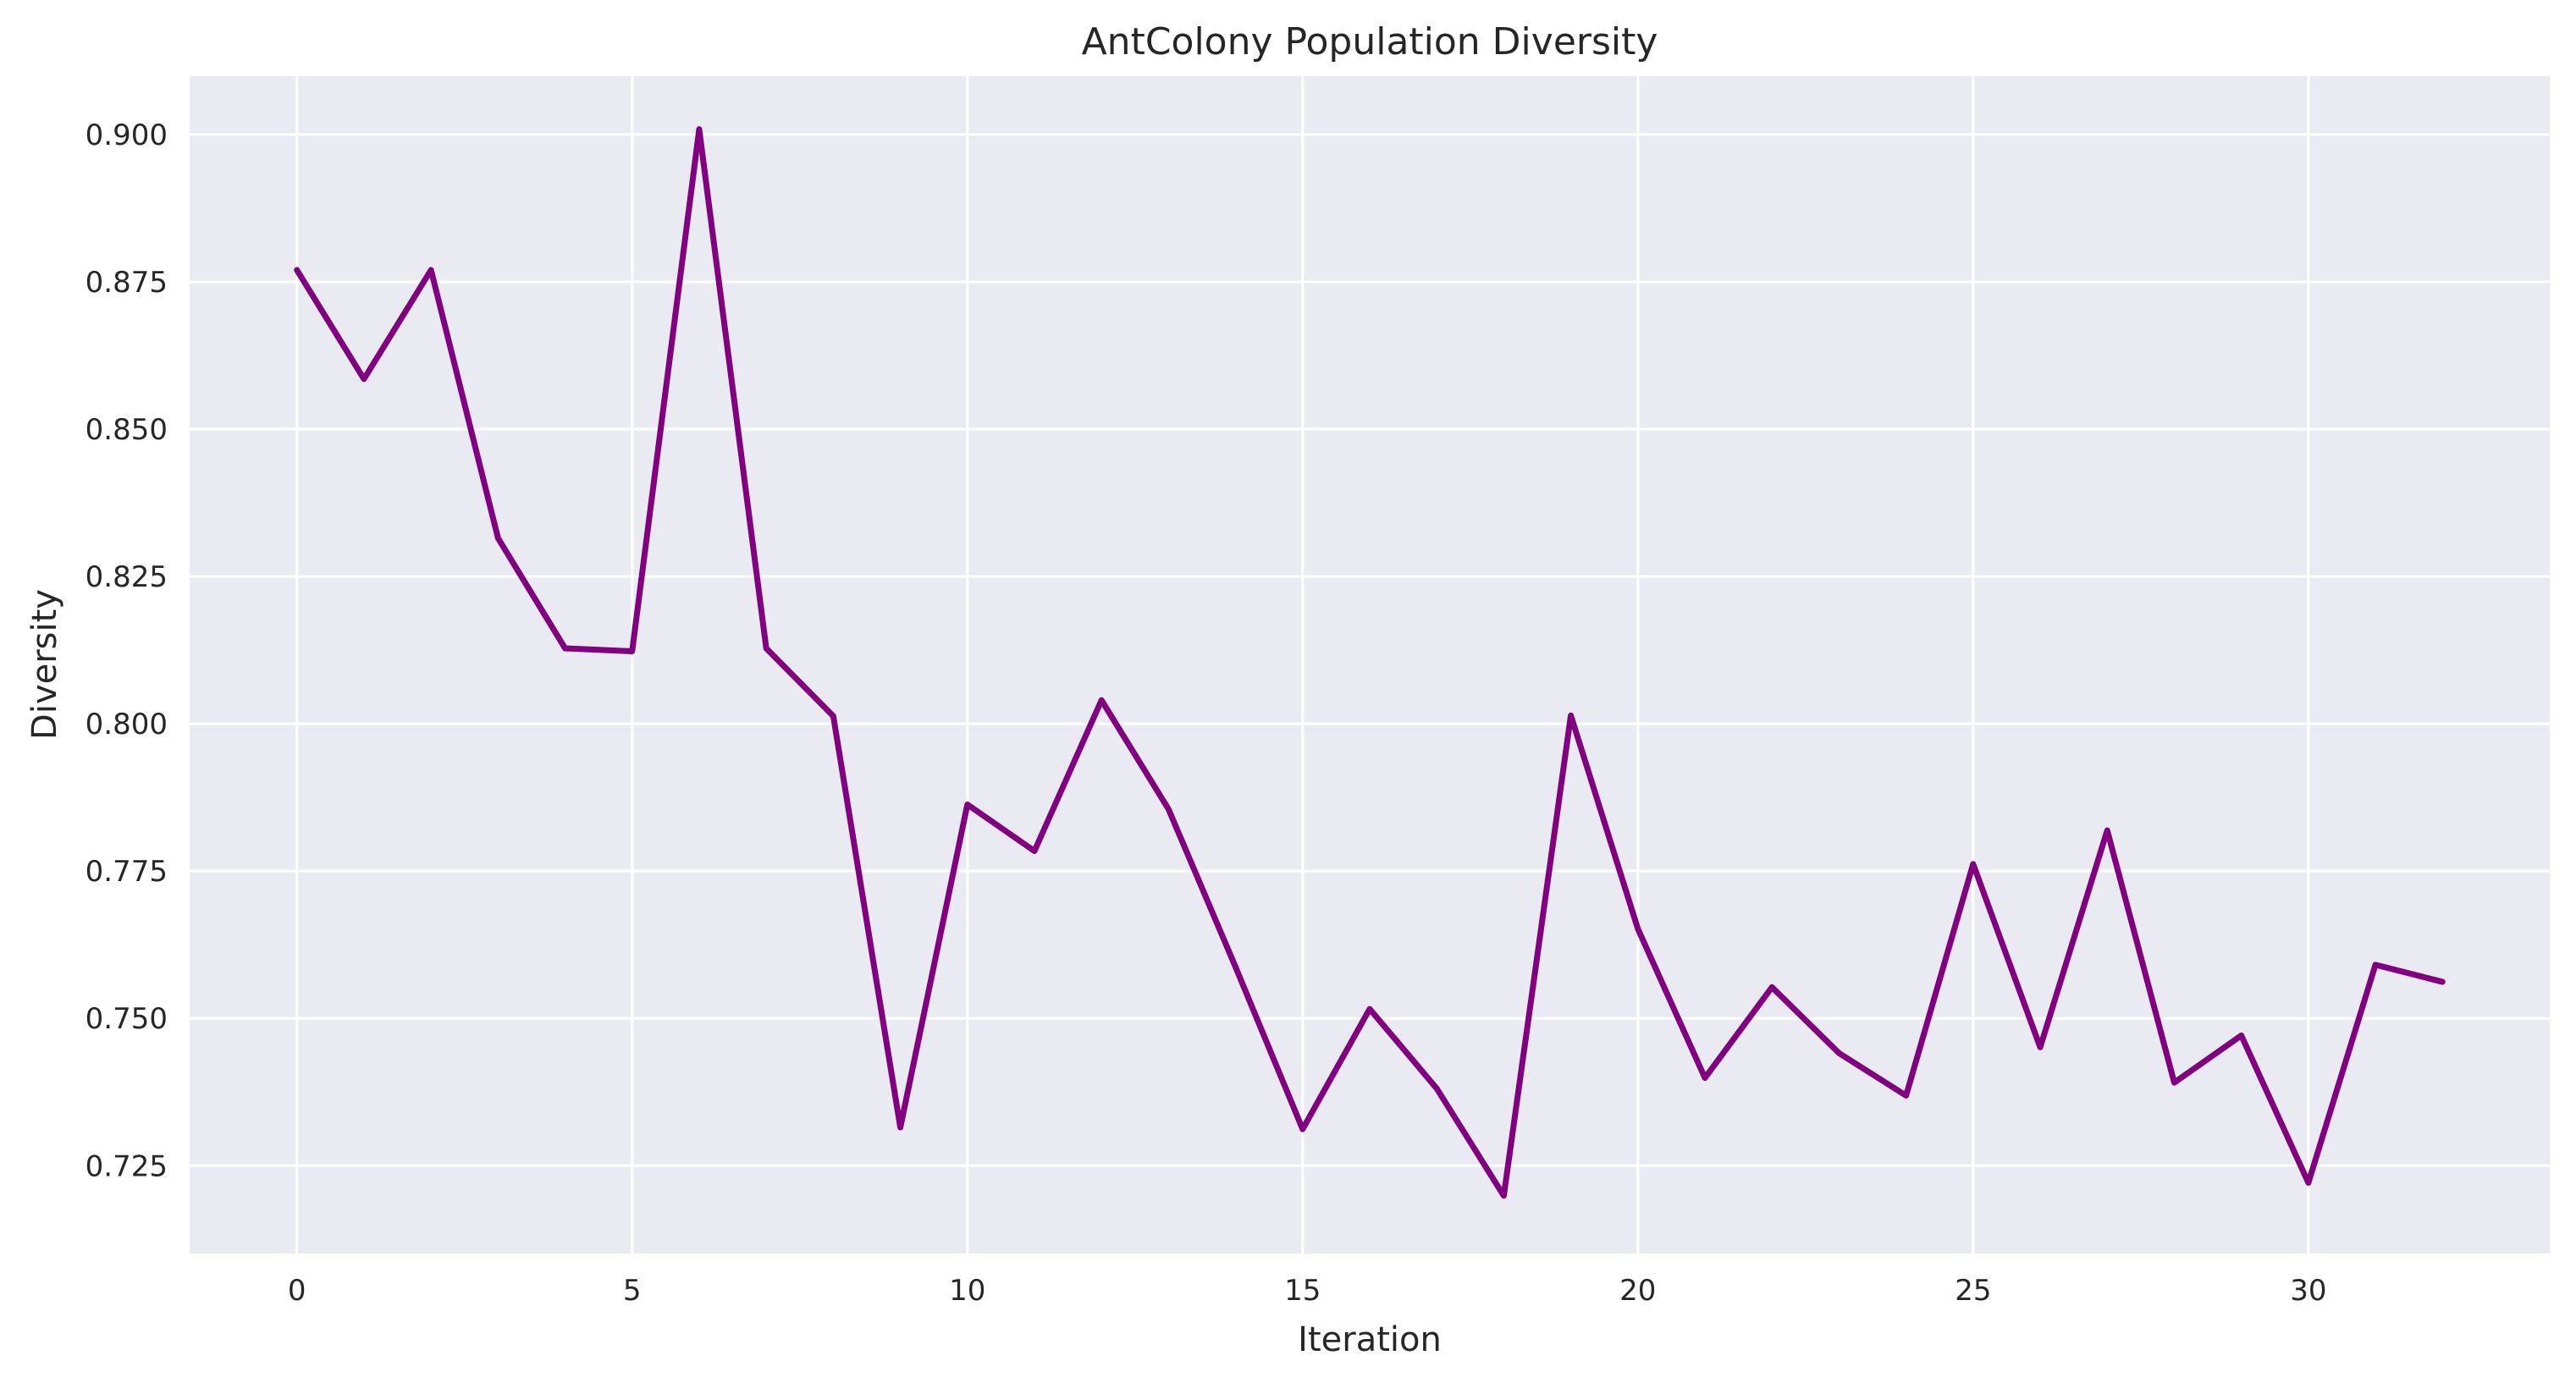 The image size is (2576, 1383). What do you see at coordinates (1370, 41) in the screenshot?
I see `chart-title: AntColony Population Diversity` at bounding box center [1370, 41].